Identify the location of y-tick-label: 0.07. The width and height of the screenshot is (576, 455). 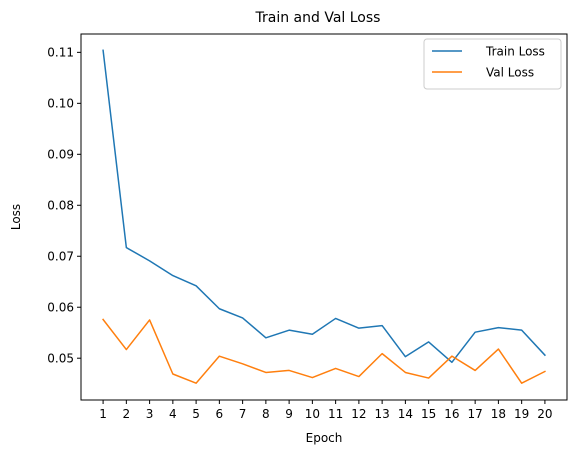
(60, 257).